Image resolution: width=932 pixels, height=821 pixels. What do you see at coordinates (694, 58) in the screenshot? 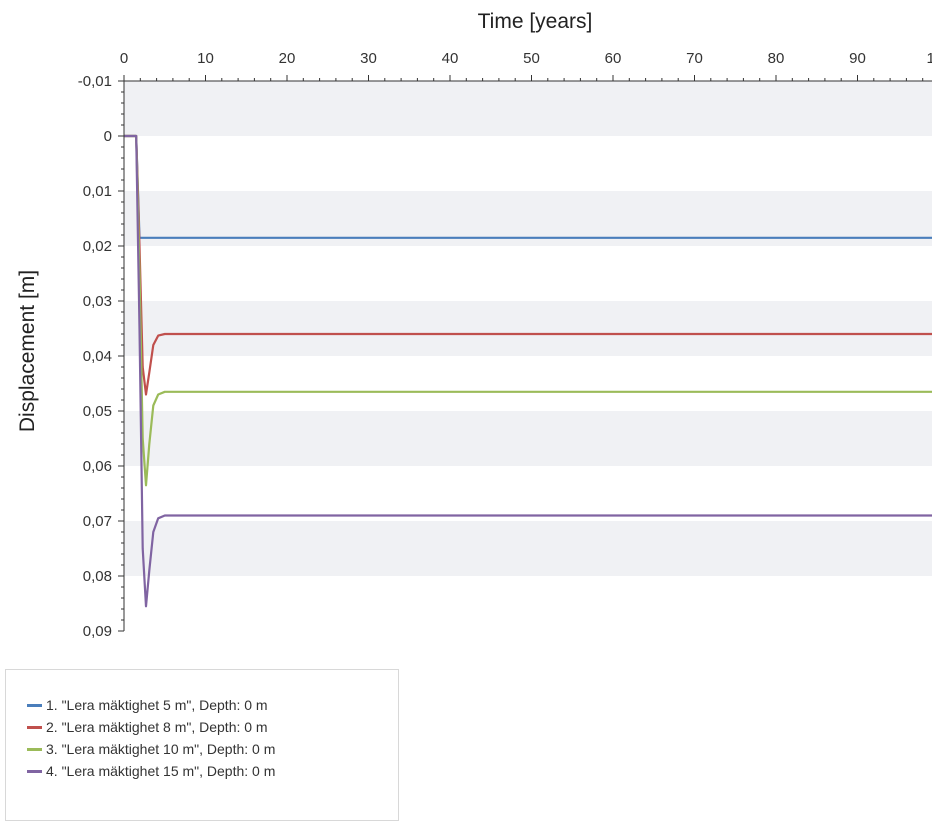
I see `x-tick-label: 70` at bounding box center [694, 58].